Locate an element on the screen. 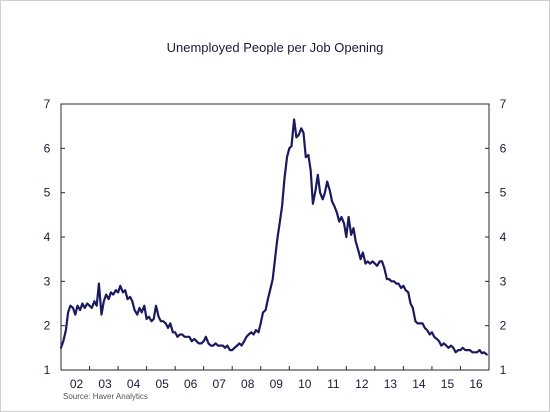  x-tick-label: 12 is located at coordinates (362, 384).